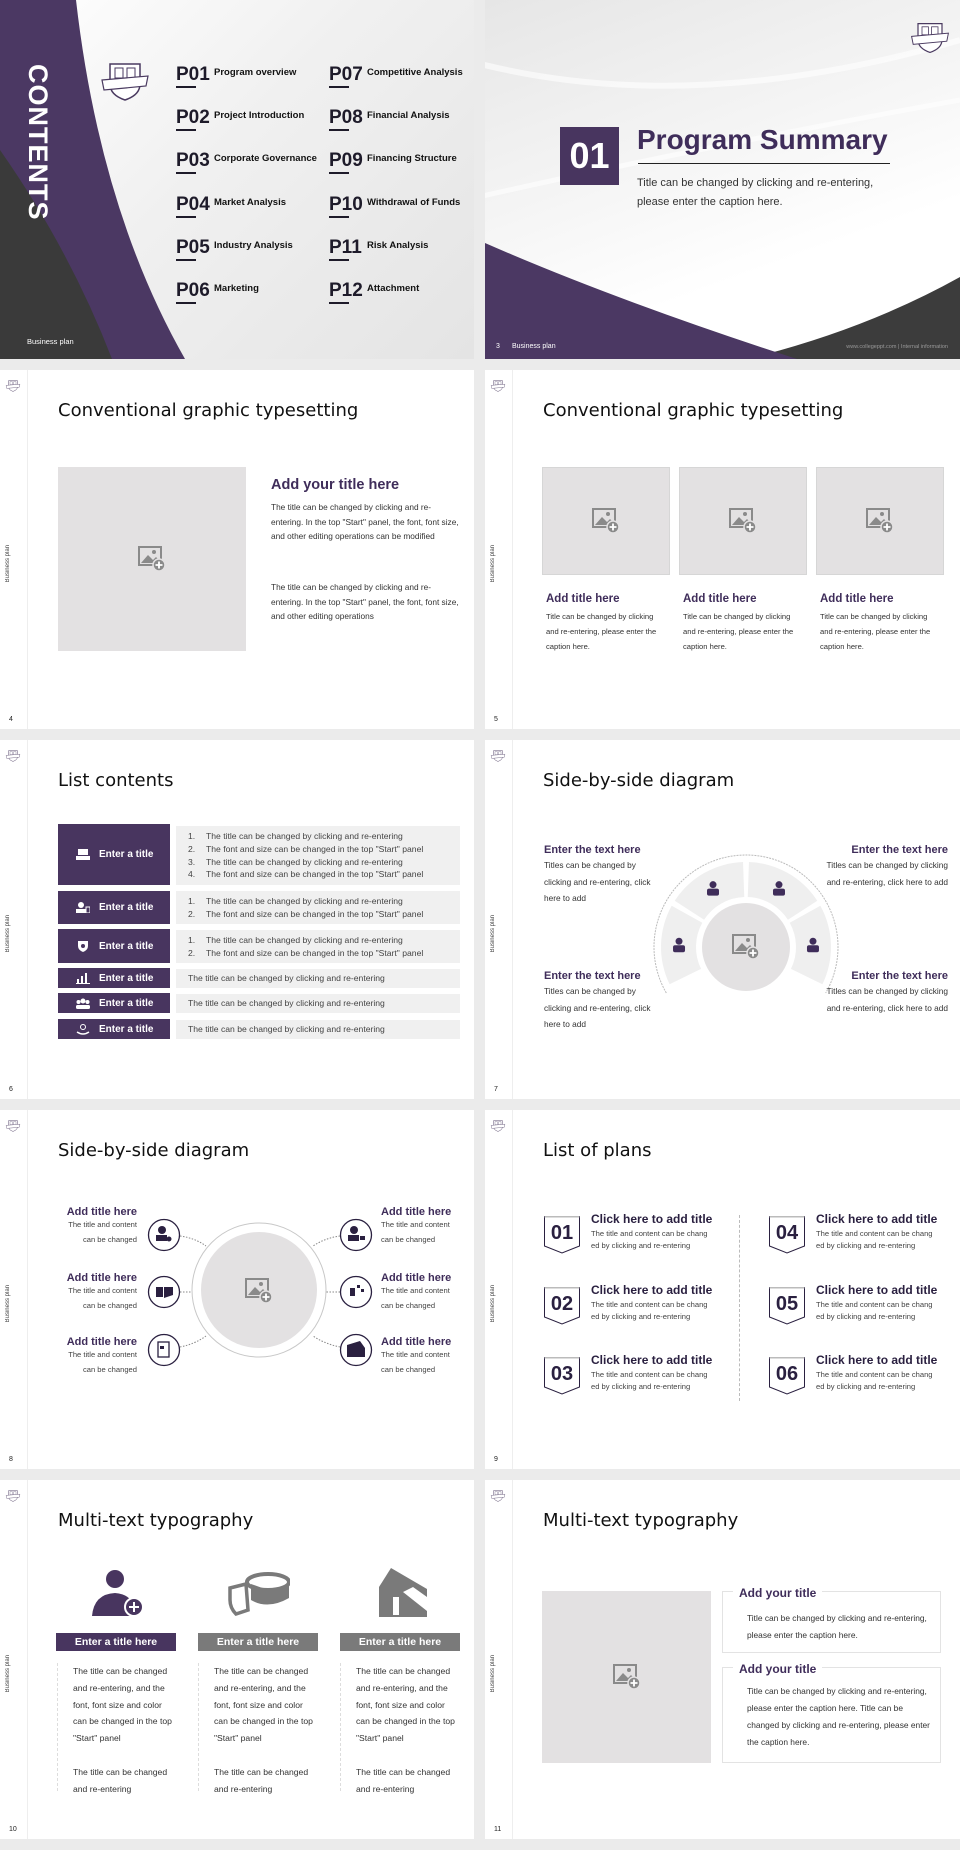 The image size is (960, 1850). What do you see at coordinates (398, 245) in the screenshot?
I see `item-label: Risk Analysis` at bounding box center [398, 245].